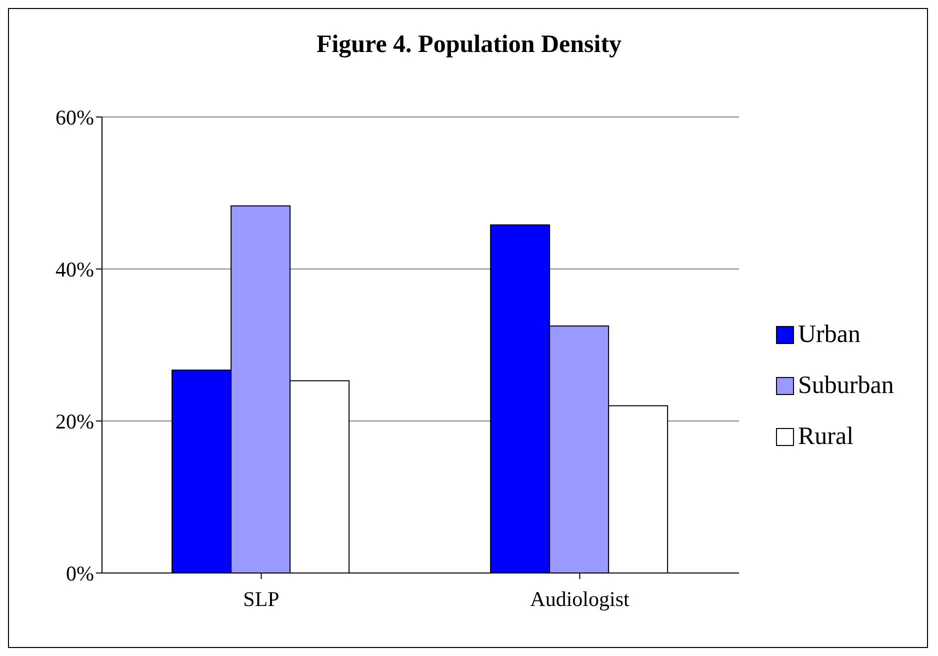 The image size is (938, 656). What do you see at coordinates (829, 334) in the screenshot?
I see `legend-label: Urban` at bounding box center [829, 334].